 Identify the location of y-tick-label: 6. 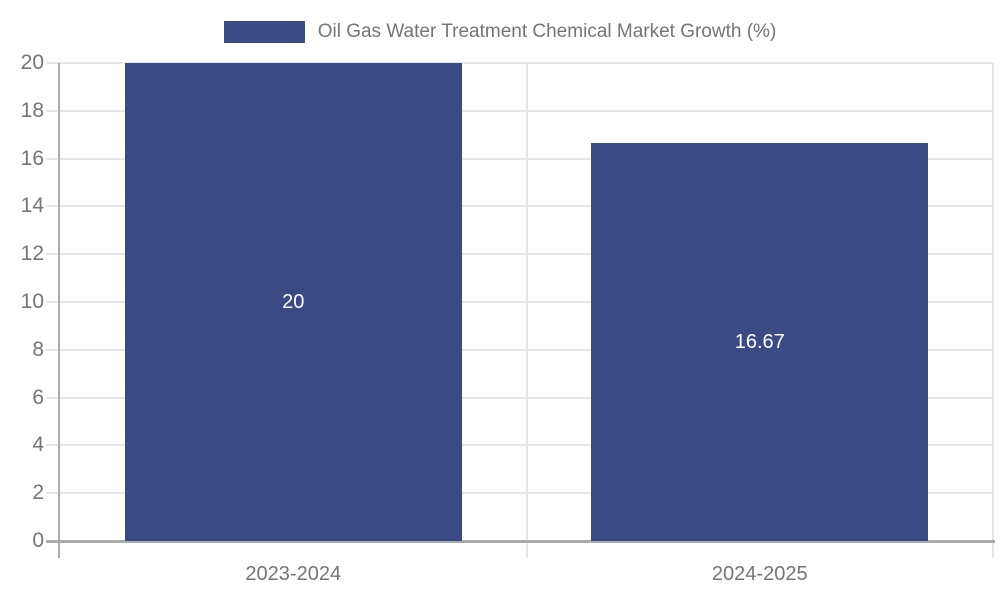
(38, 397).